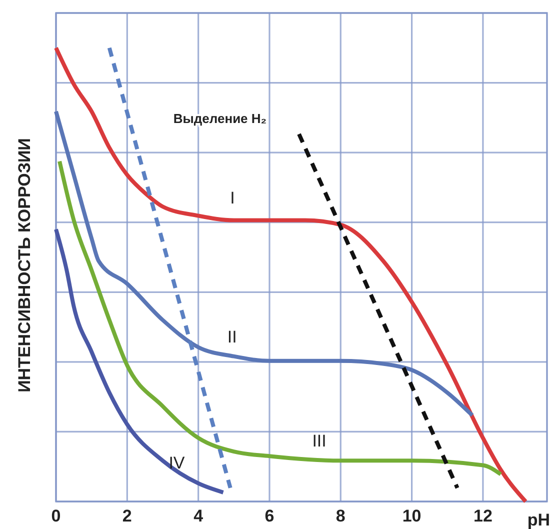 The image size is (552, 529). I want to click on x-tick-label: 8, so click(341, 516).